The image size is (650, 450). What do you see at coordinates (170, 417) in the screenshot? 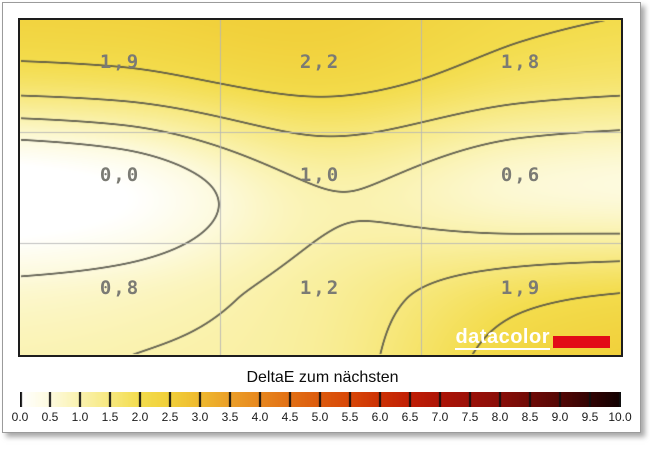
I see `scale-tick-label: 2.5` at bounding box center [170, 417].